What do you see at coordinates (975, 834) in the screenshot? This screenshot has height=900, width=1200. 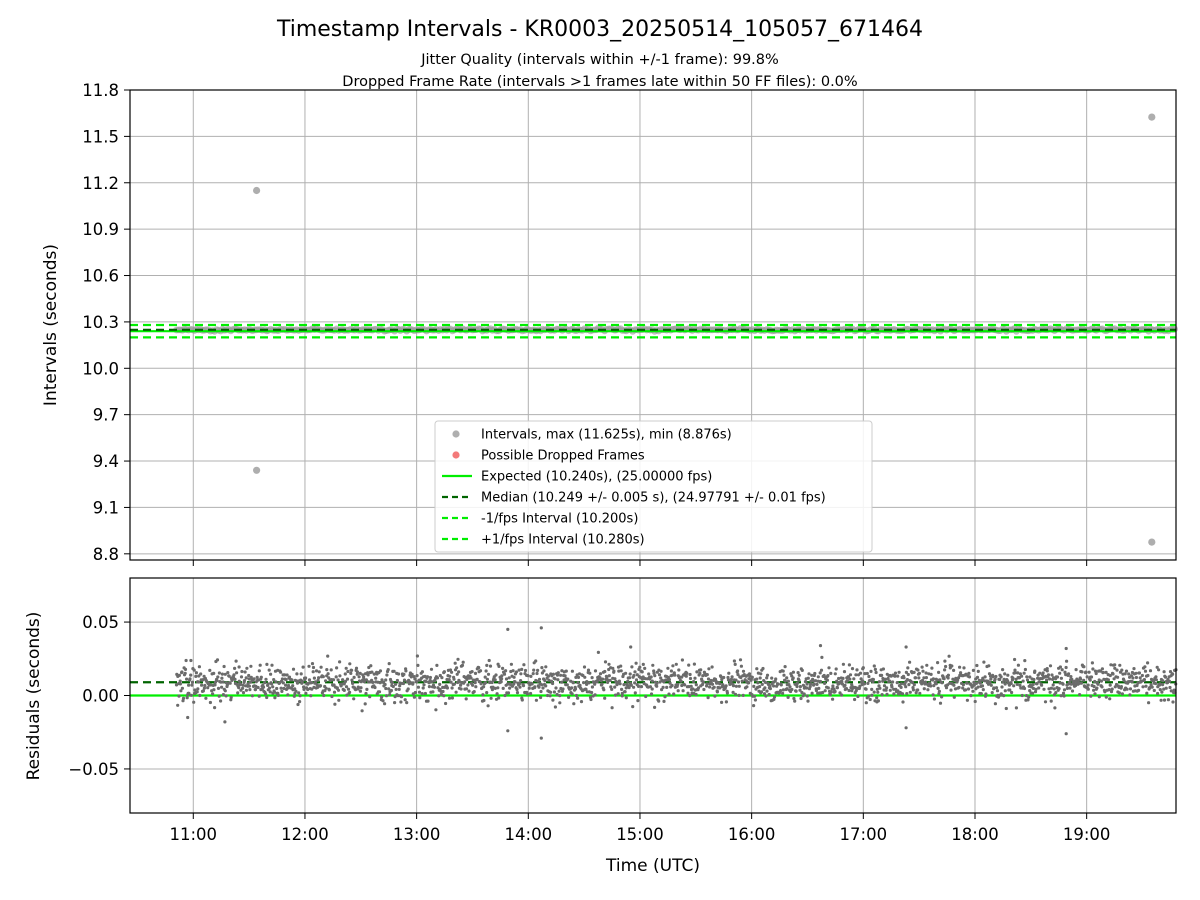 I see `bottom-xtick-label: 18:00` at bounding box center [975, 834].